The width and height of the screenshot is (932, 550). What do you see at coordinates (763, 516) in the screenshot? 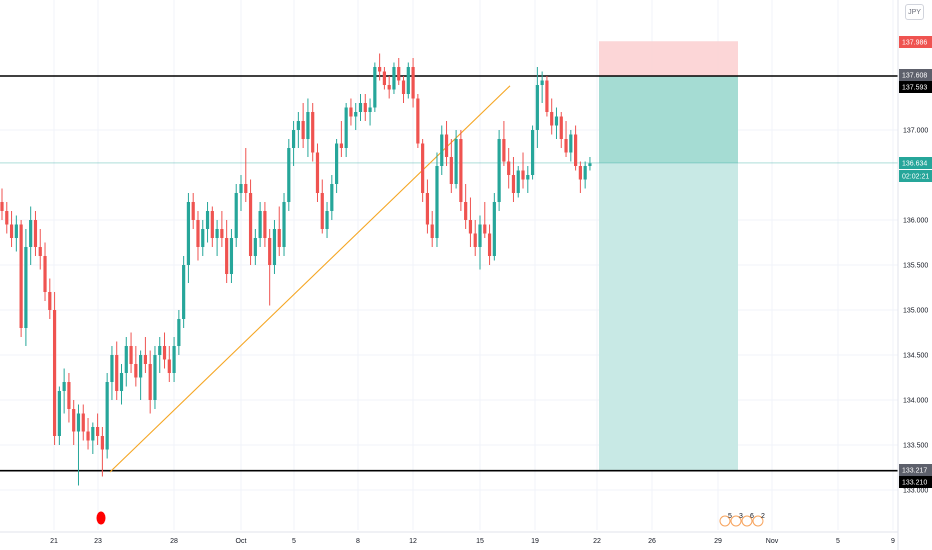
I see `earnings-count-label: 2` at bounding box center [763, 516].